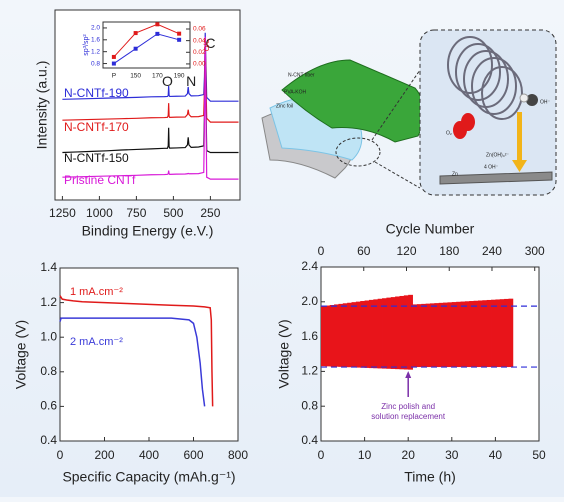  What do you see at coordinates (519, 166) in the screenshot?
I see `arrow-head` at bounding box center [519, 166].